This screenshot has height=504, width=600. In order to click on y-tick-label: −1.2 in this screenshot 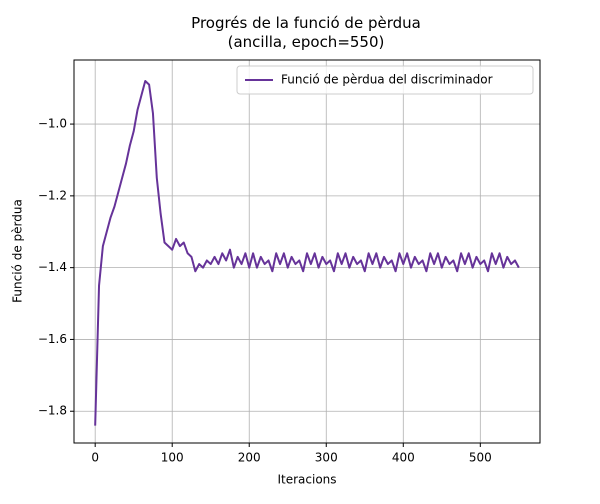, I will do `click(52, 195)`.